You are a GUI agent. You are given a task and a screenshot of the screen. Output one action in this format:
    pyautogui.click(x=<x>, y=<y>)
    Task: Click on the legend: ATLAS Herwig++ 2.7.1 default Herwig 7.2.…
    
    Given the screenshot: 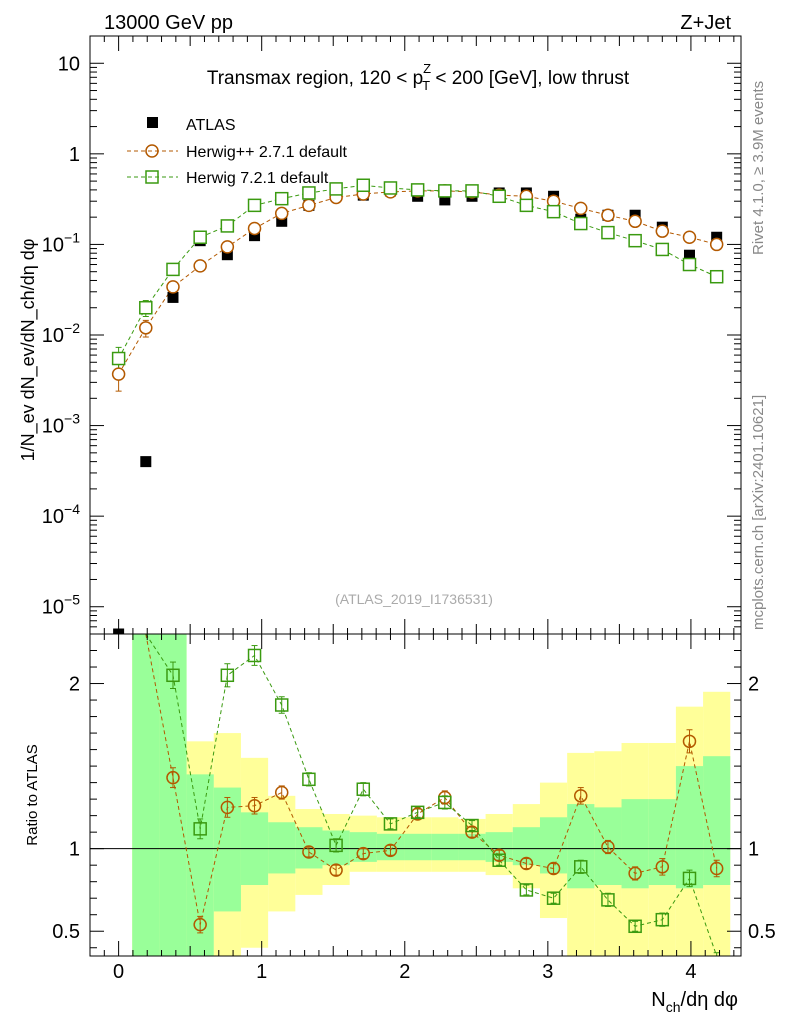 What is the action you would take?
    pyautogui.click(x=237, y=152)
    